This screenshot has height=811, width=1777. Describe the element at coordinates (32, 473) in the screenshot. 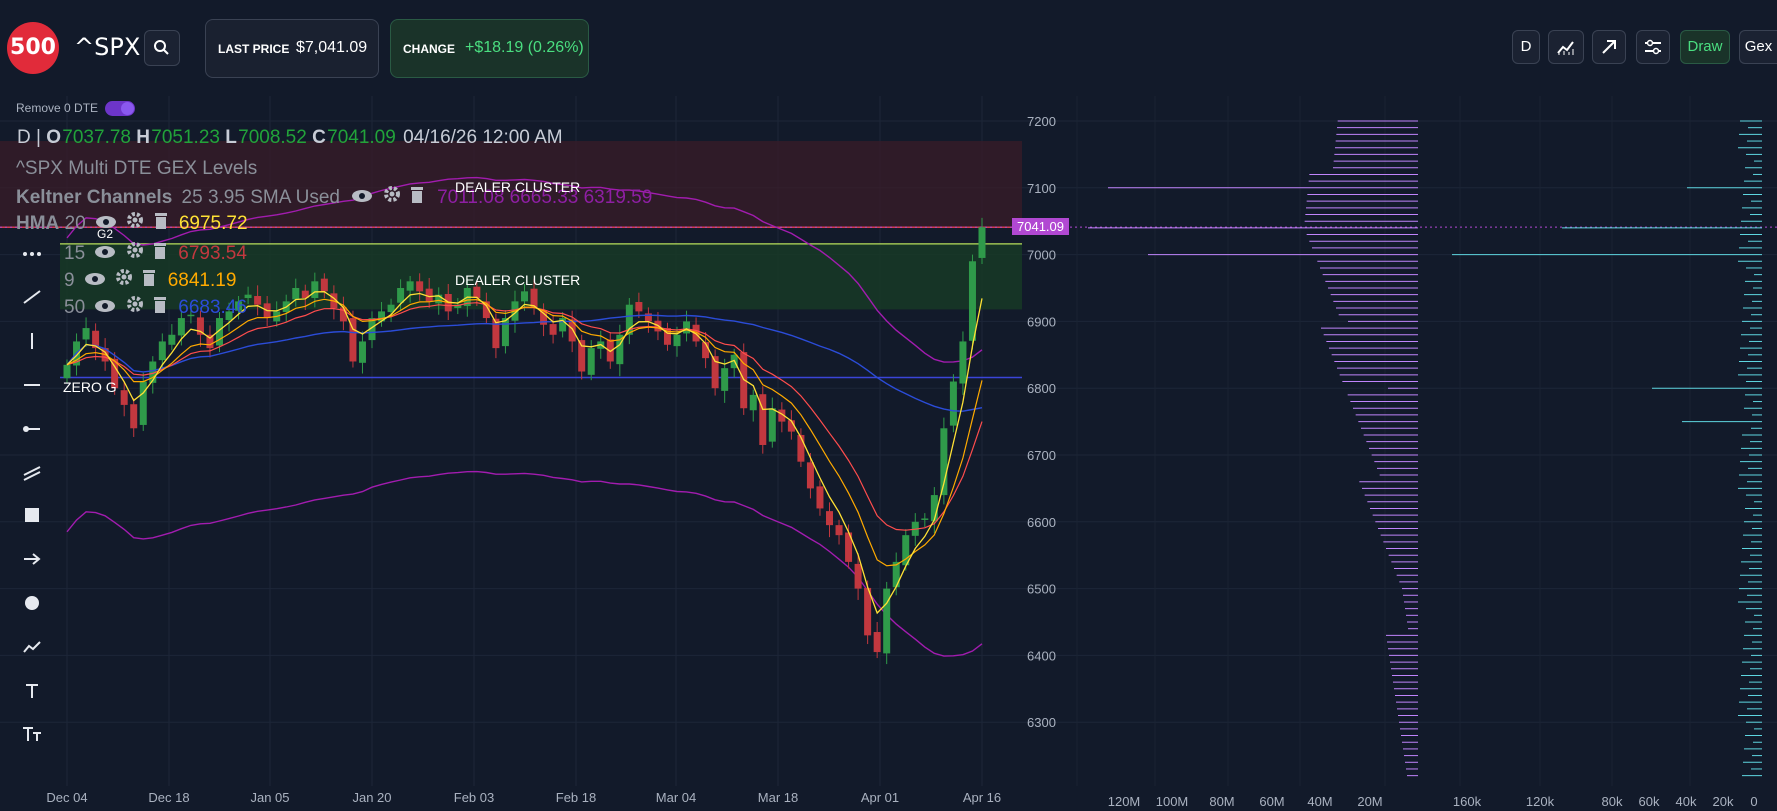

I see `parallel-channel-tool` at that location.